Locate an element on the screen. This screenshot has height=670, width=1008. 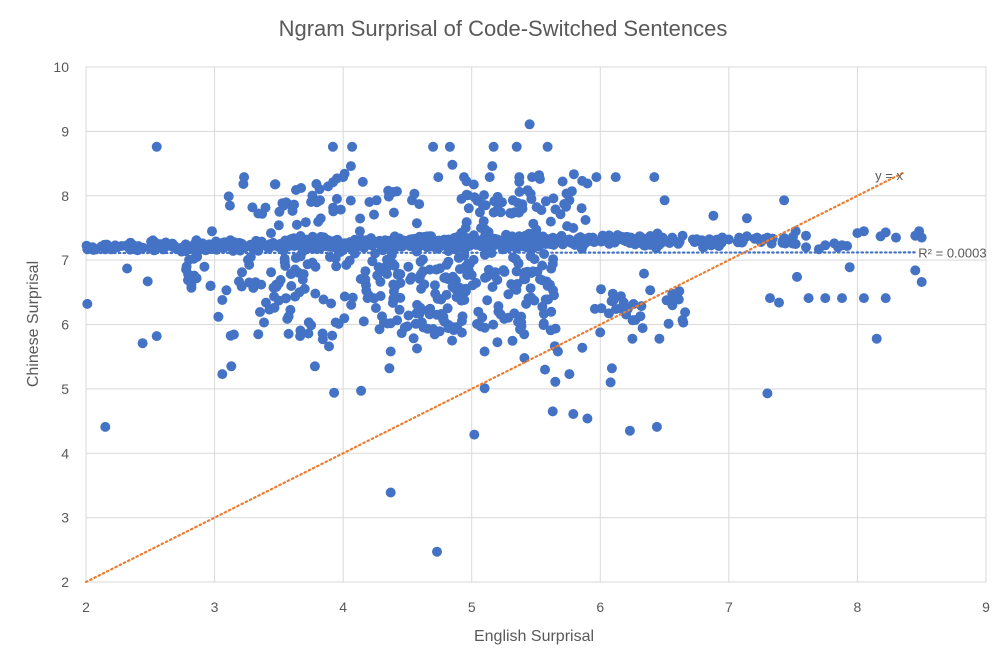
y-tick-label: 9 is located at coordinates (65, 131).